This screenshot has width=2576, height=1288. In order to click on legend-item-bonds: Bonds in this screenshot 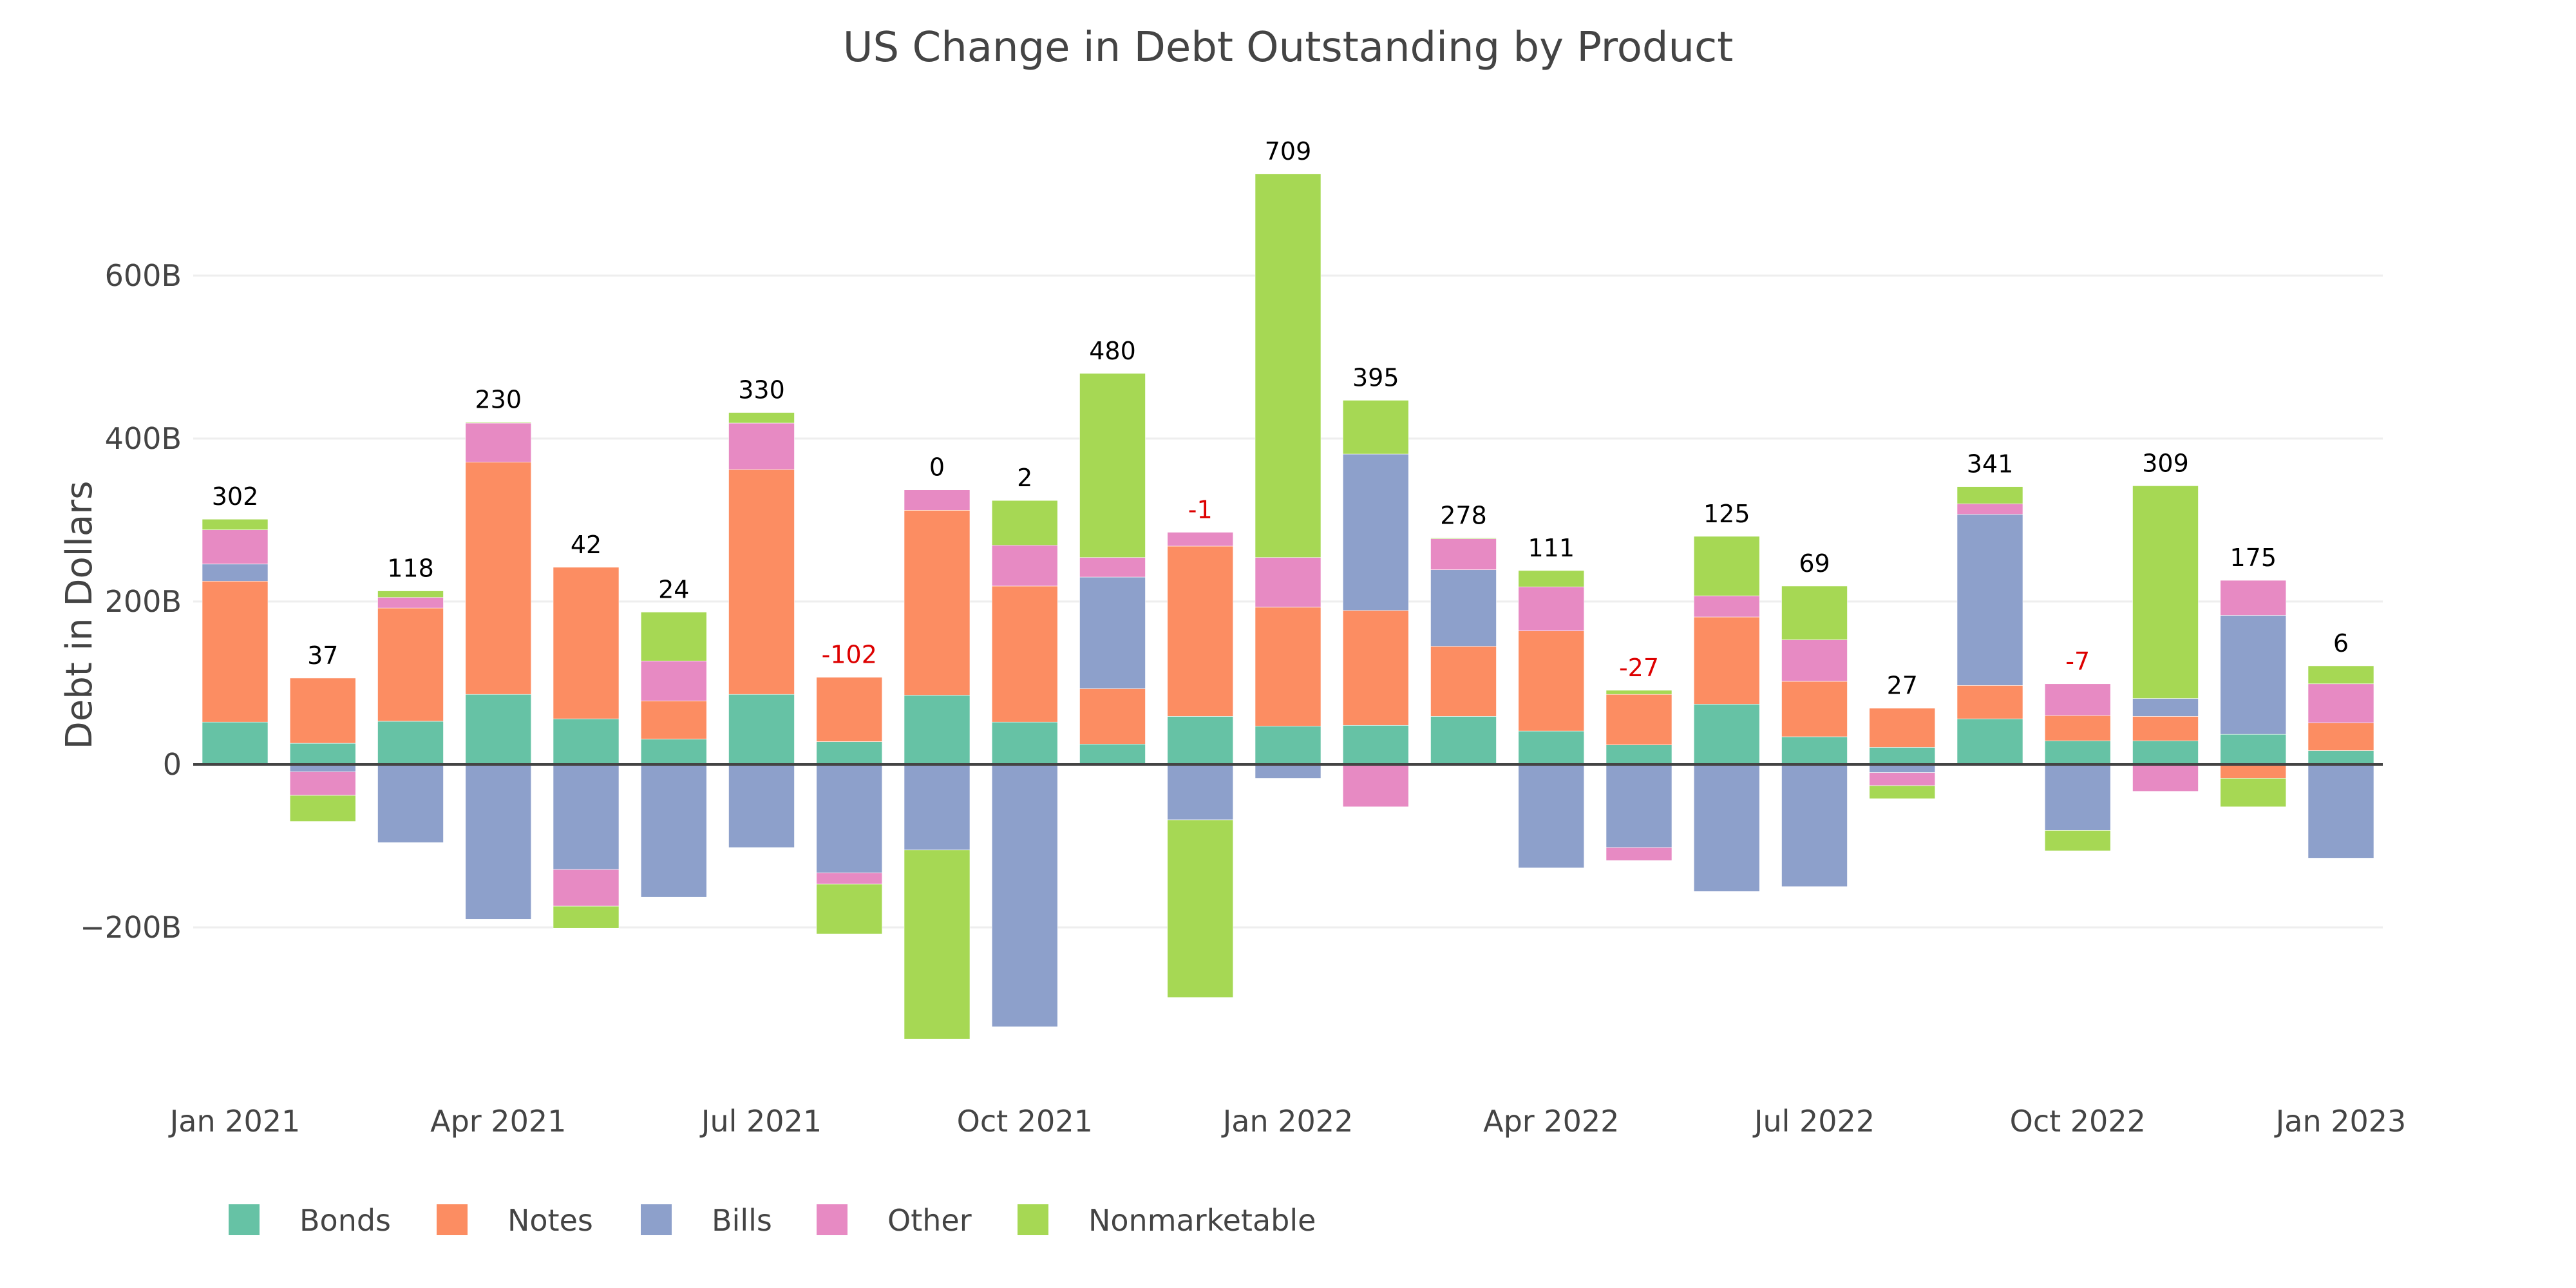, I will do `click(310, 1221)`.